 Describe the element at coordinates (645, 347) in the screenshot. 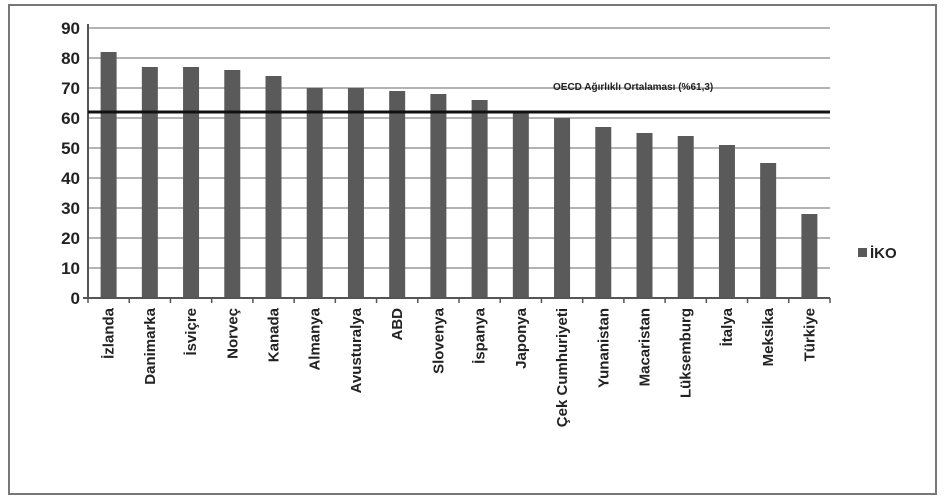

I see `x-tick-label: Macaristan` at that location.